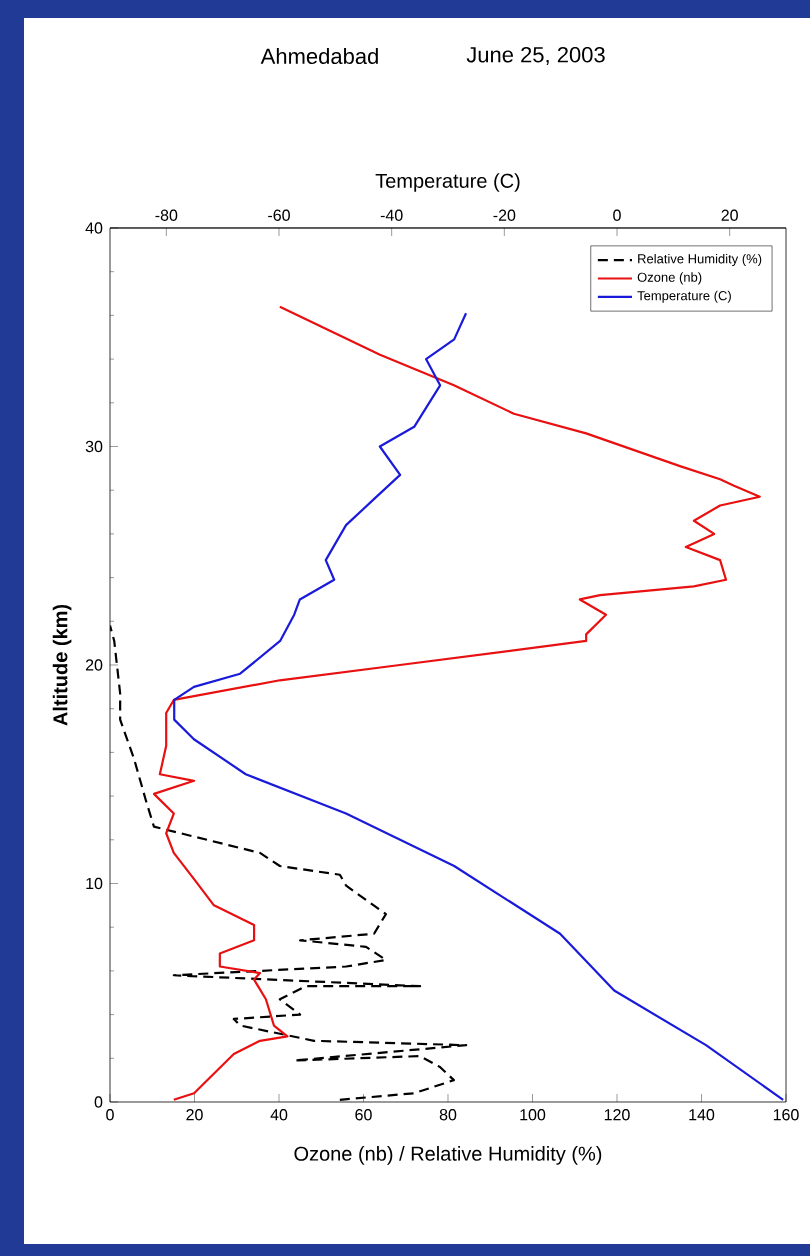 Image resolution: width=810 pixels, height=1256 pixels. Describe the element at coordinates (110, 1115) in the screenshot. I see `x-tick-label: 0` at that location.